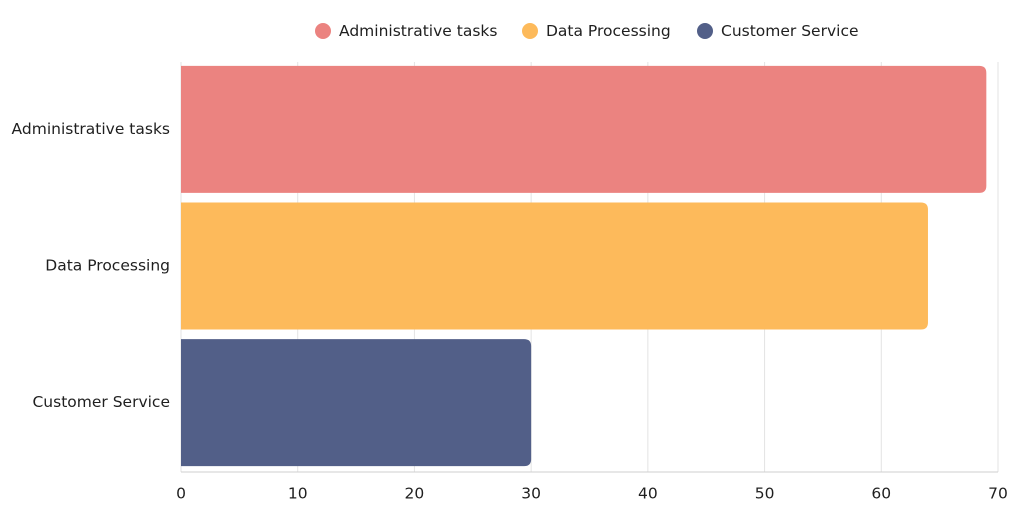  I want to click on legend-swatch-administrative-tasks, so click(323, 31).